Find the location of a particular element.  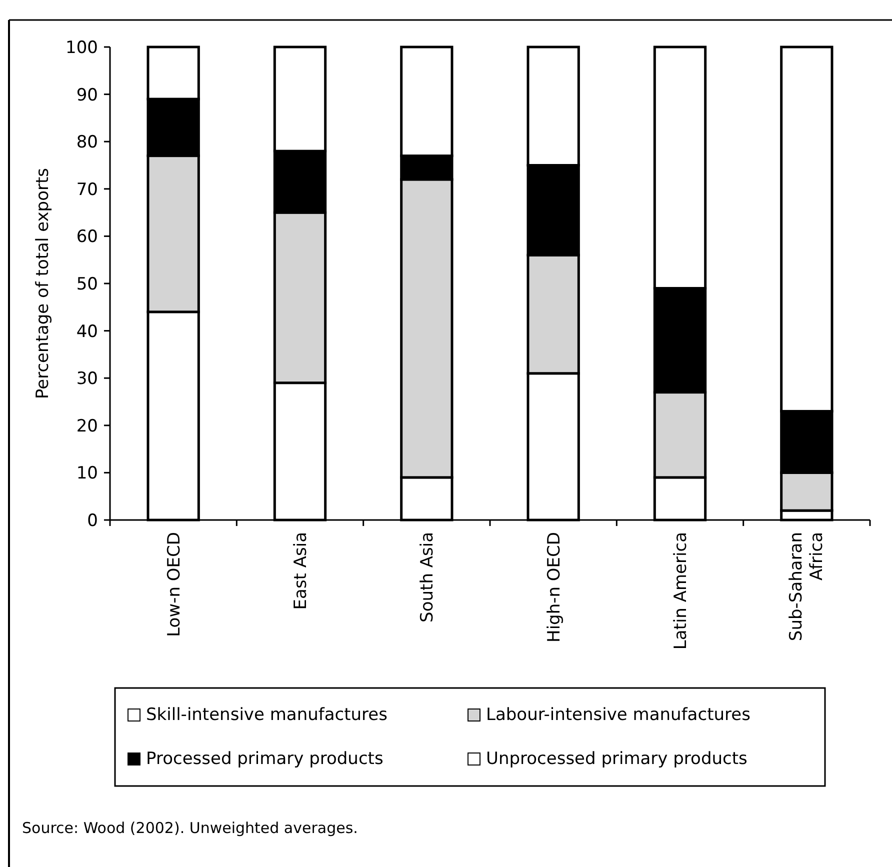

y-tick-label: 70 is located at coordinates (87, 190).